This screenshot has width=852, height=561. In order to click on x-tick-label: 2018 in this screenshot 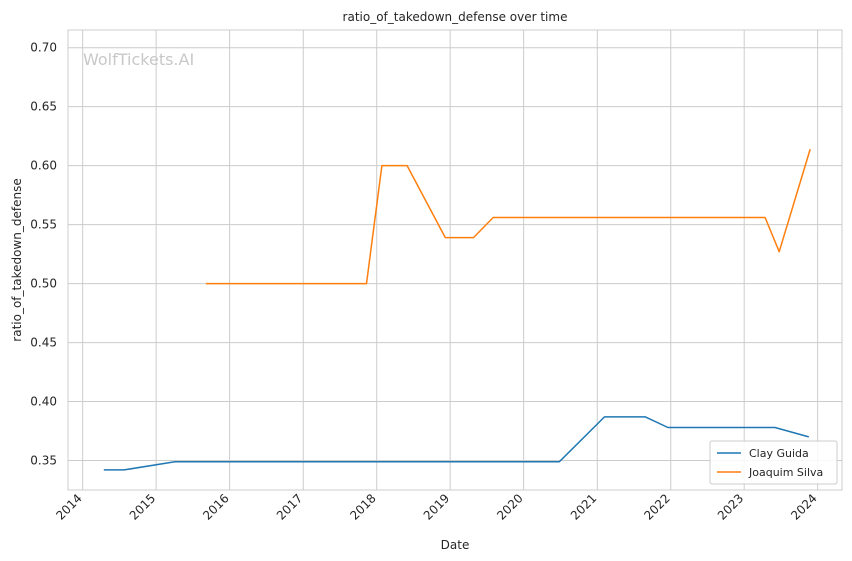, I will do `click(362, 506)`.